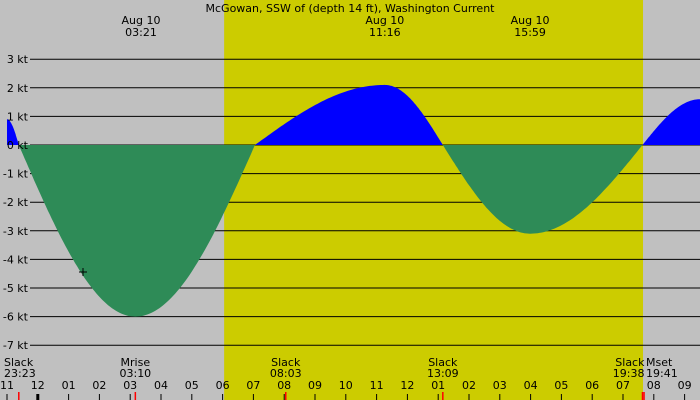  I want to click on event-time: 13:09, so click(443, 373).